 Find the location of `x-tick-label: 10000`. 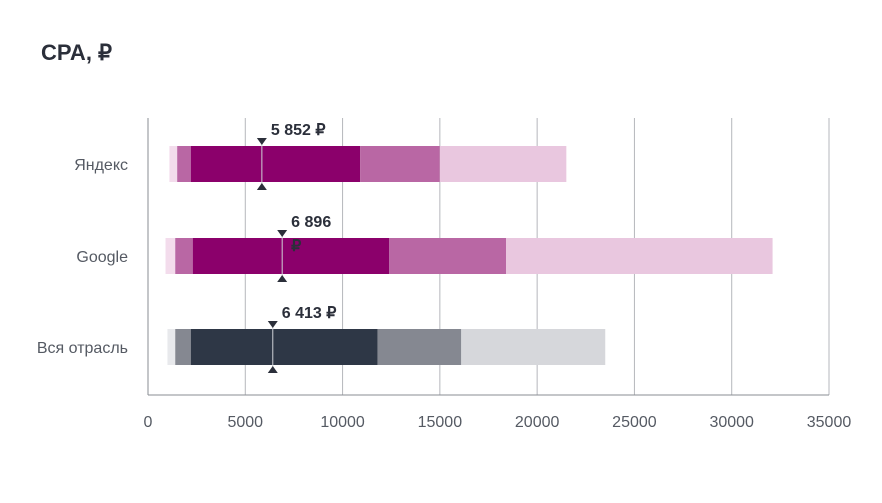

x-tick-label: 10000 is located at coordinates (342, 422).